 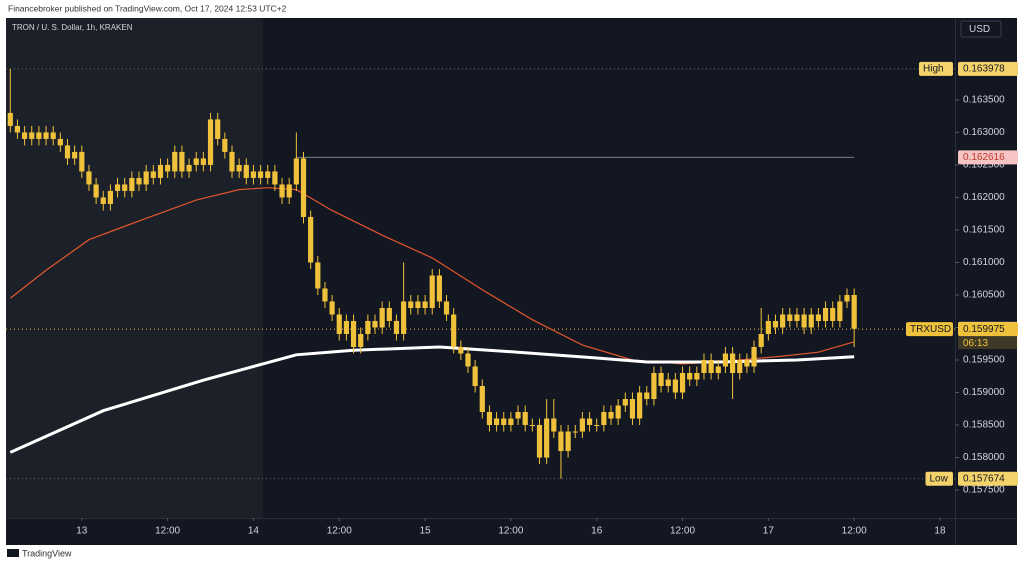 I want to click on currency-box, so click(x=981, y=29).